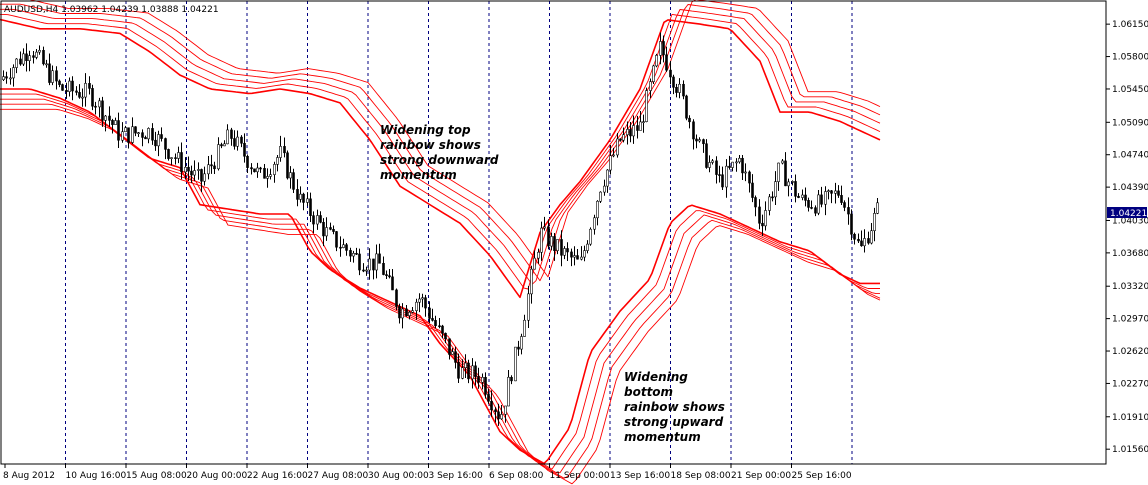 This screenshot has height=485, width=1148. What do you see at coordinates (1130, 450) in the screenshot?
I see `y-tick-label: 1.01560` at bounding box center [1130, 450].